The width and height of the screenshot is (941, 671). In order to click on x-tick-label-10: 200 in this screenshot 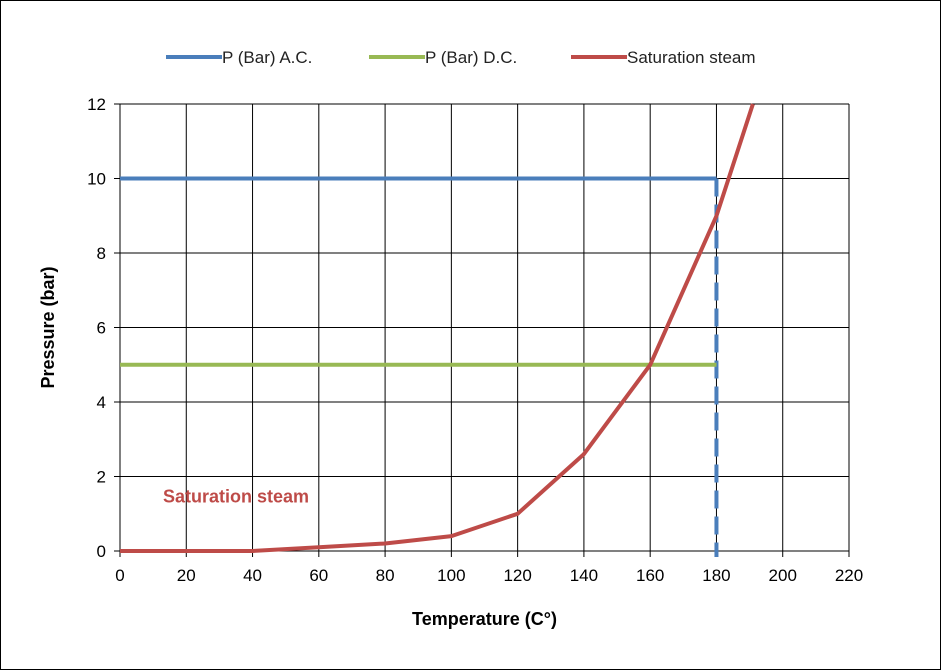, I will do `click(783, 575)`.